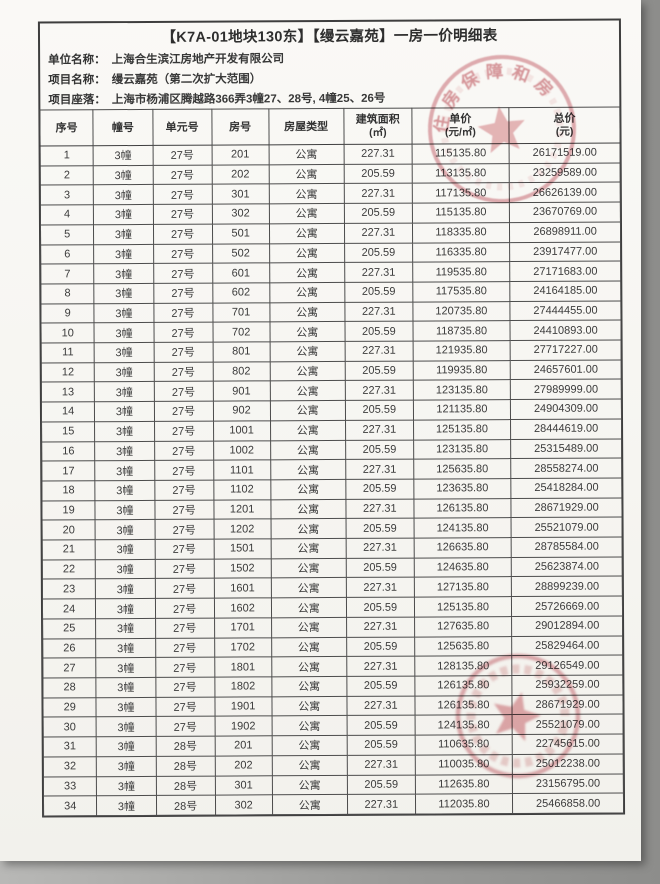  Describe the element at coordinates (68, 431) in the screenshot. I see `table-cell: 15` at that location.